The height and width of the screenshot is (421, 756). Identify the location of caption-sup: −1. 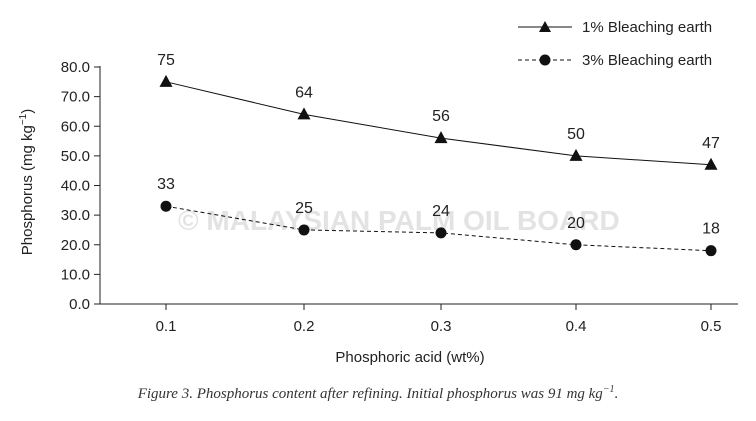
(608, 389).